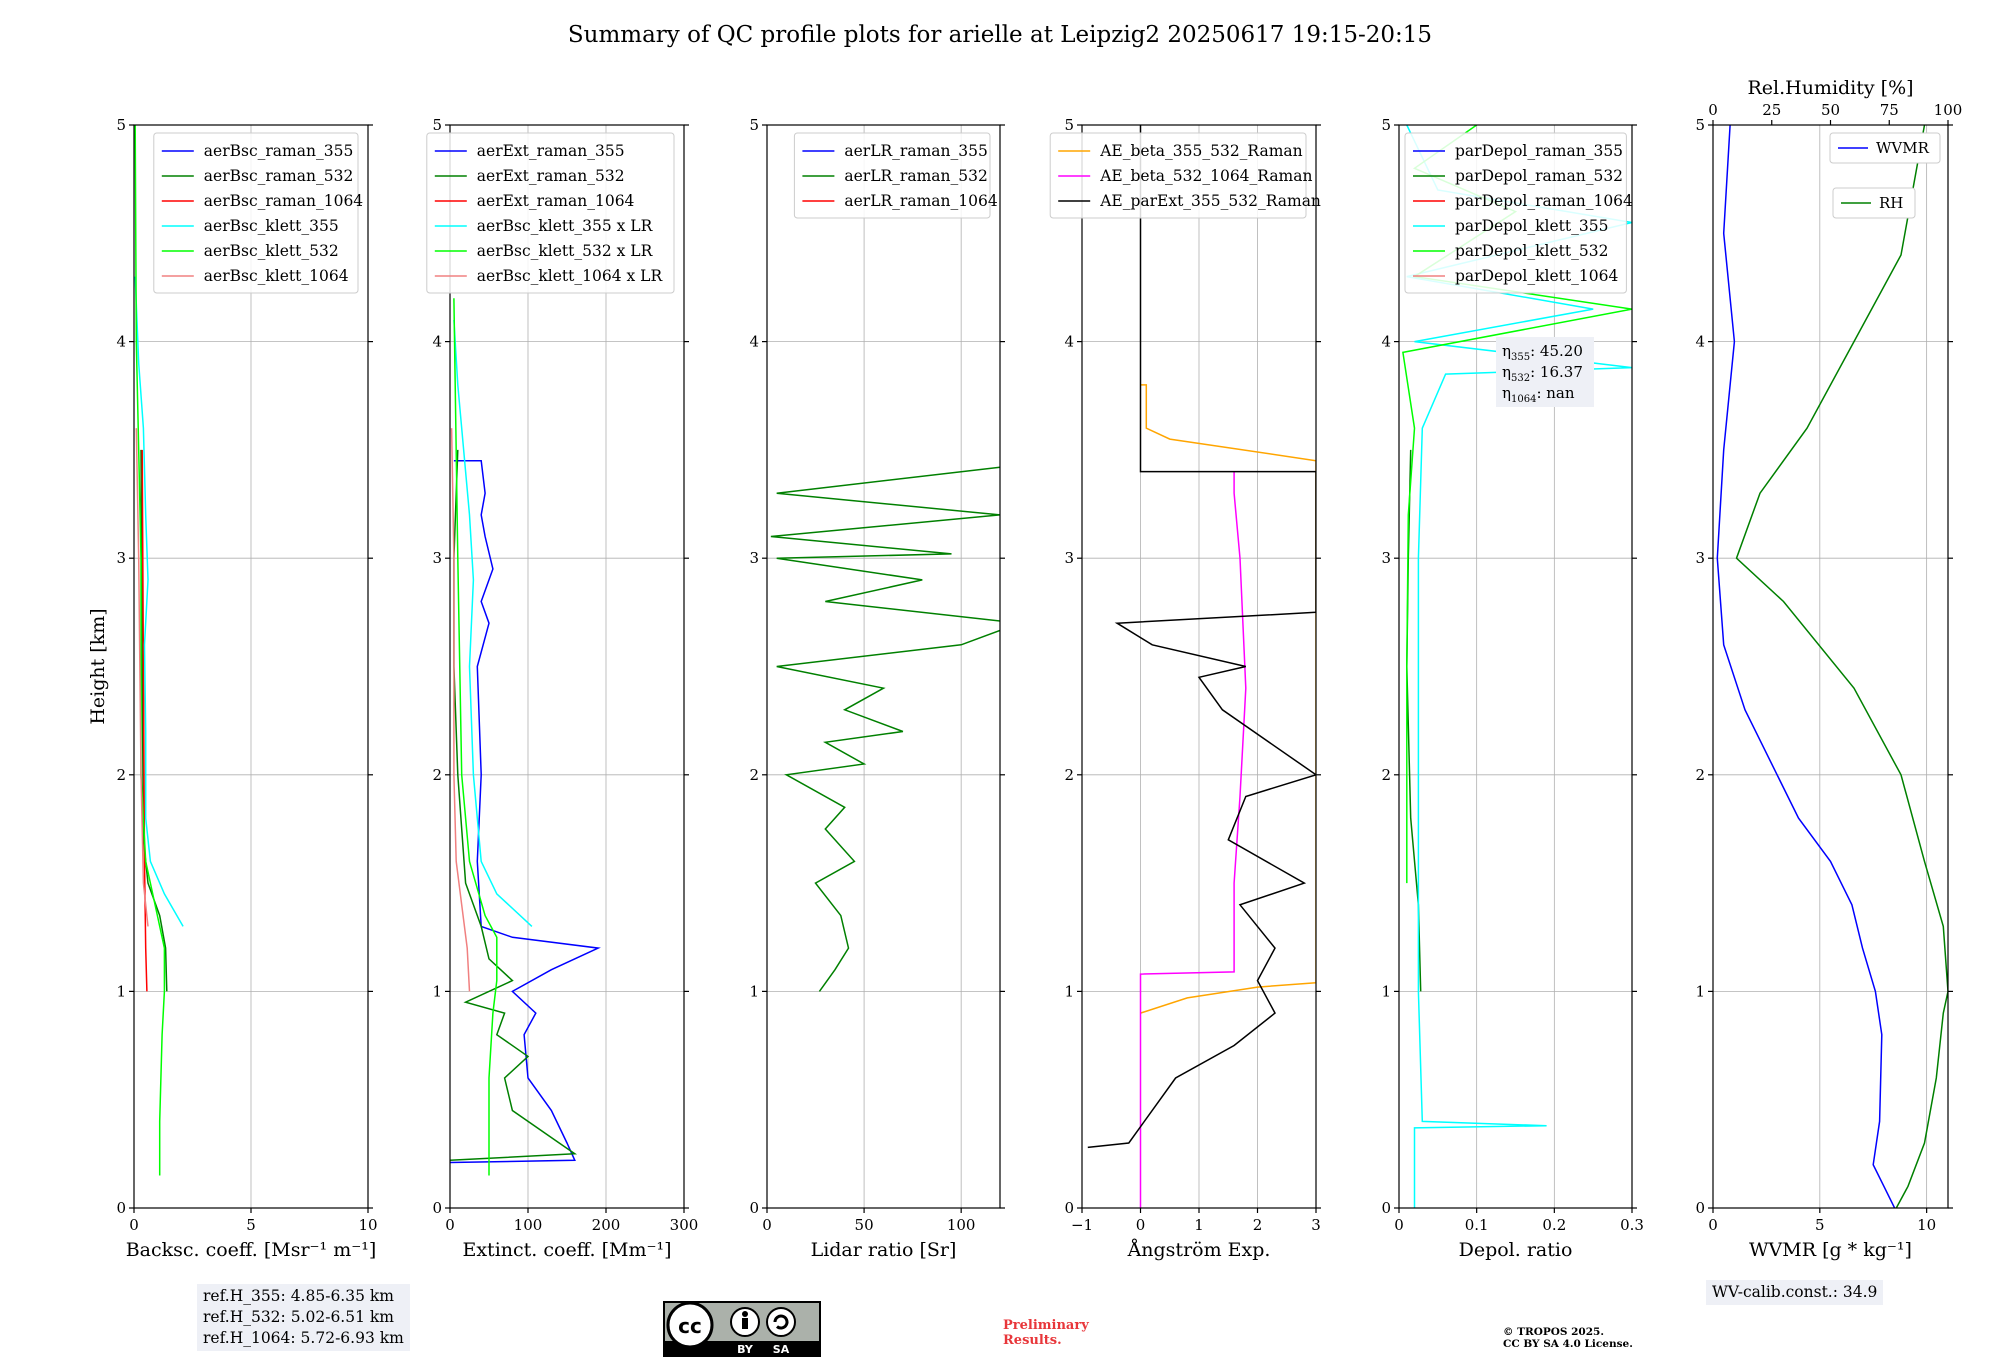 This screenshot has height=1360, width=2000. Describe the element at coordinates (1542, 352) in the screenshot. I see `eta-annotation-line: η355: 45.20` at that location.